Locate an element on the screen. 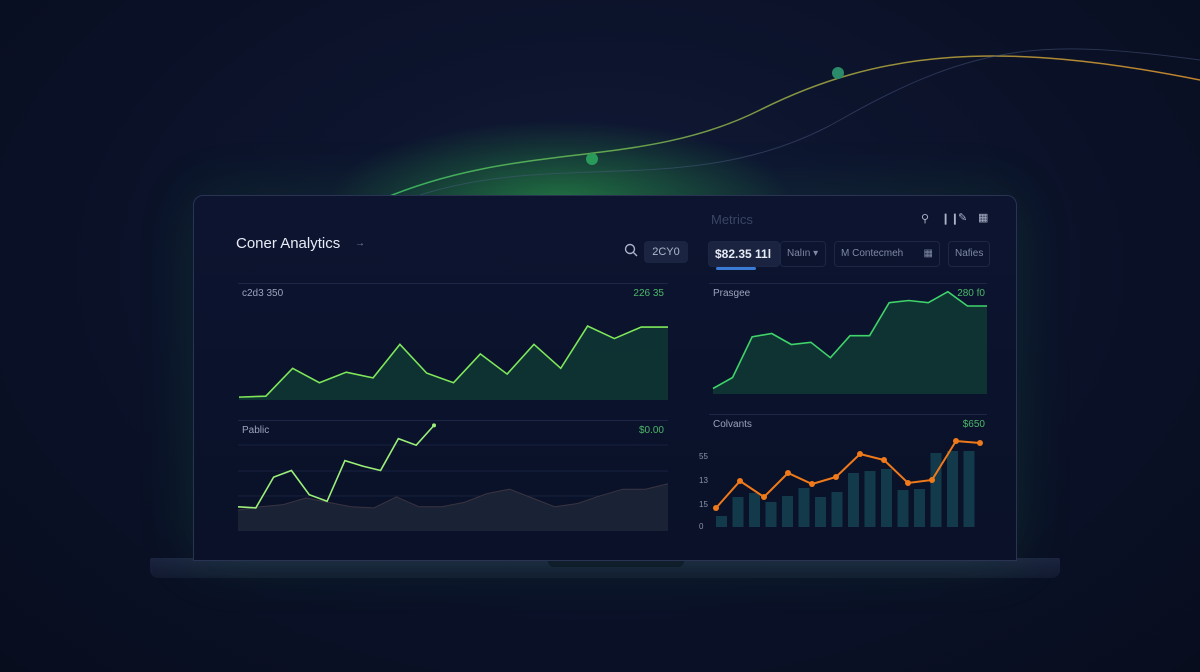 The height and width of the screenshot is (672, 1200). tab-date-range: M Contecmeh ▦ is located at coordinates (887, 254).